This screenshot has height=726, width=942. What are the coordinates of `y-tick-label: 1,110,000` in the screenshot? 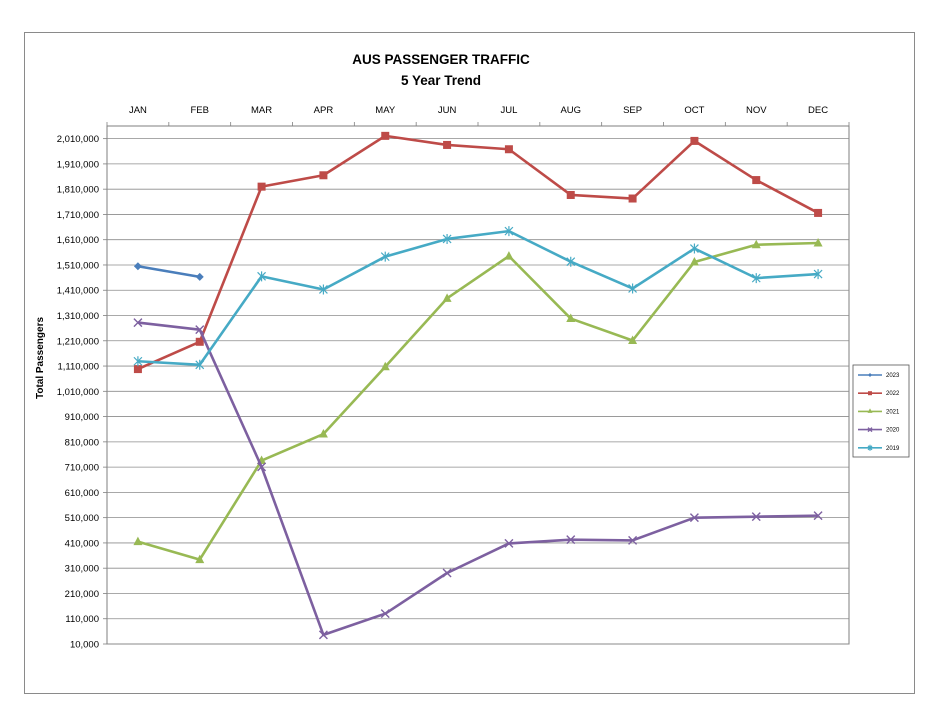 It's located at (78, 367).